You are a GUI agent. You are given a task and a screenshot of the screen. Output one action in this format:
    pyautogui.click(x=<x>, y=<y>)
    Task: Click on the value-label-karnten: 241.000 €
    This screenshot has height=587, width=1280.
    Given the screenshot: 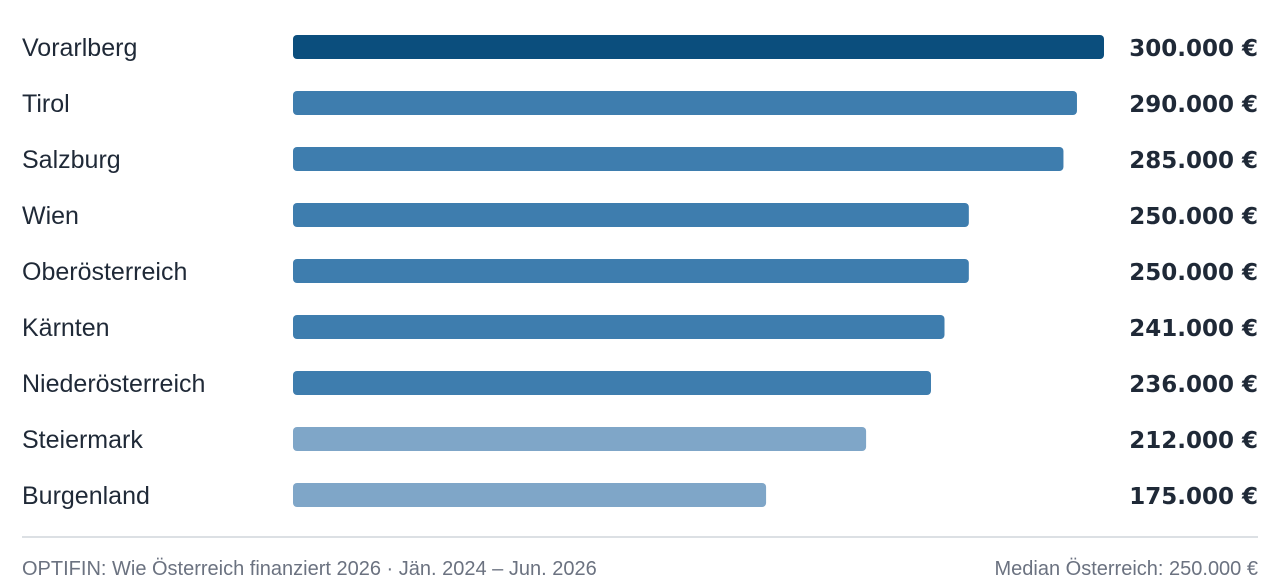 What is the action you would take?
    pyautogui.click(x=1193, y=329)
    